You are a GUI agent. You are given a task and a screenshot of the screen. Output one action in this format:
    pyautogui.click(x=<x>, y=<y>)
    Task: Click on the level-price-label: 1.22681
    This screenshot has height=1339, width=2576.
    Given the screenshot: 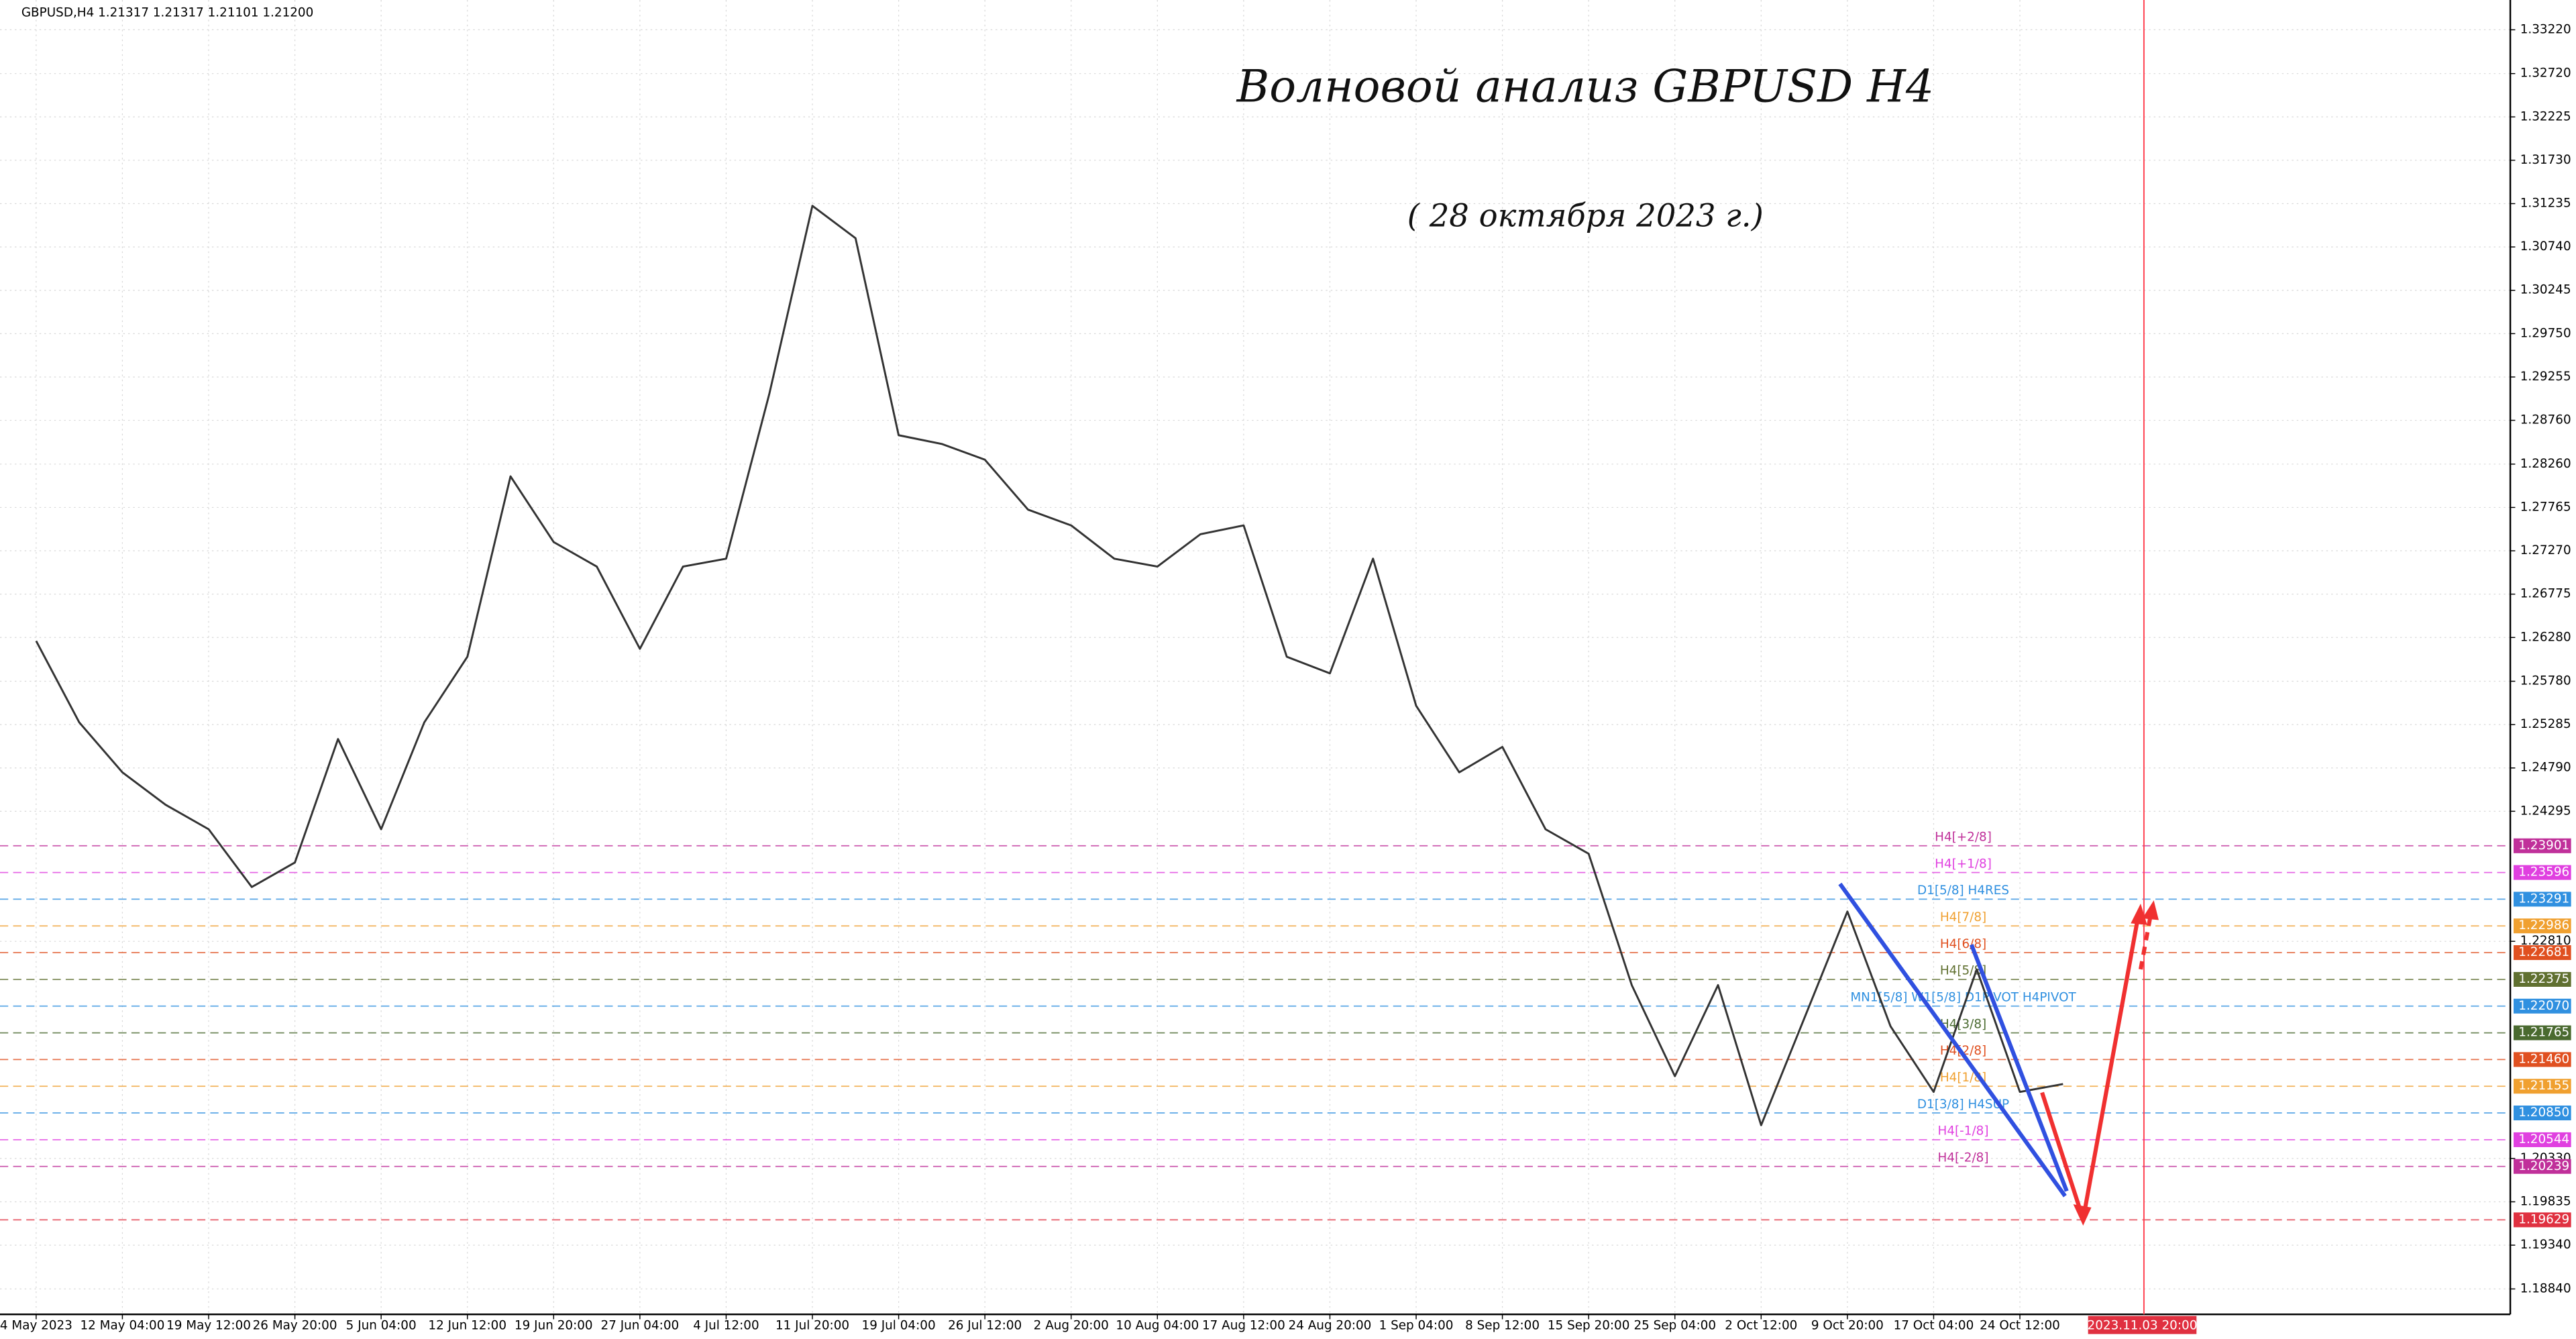 What is the action you would take?
    pyautogui.click(x=2543, y=952)
    